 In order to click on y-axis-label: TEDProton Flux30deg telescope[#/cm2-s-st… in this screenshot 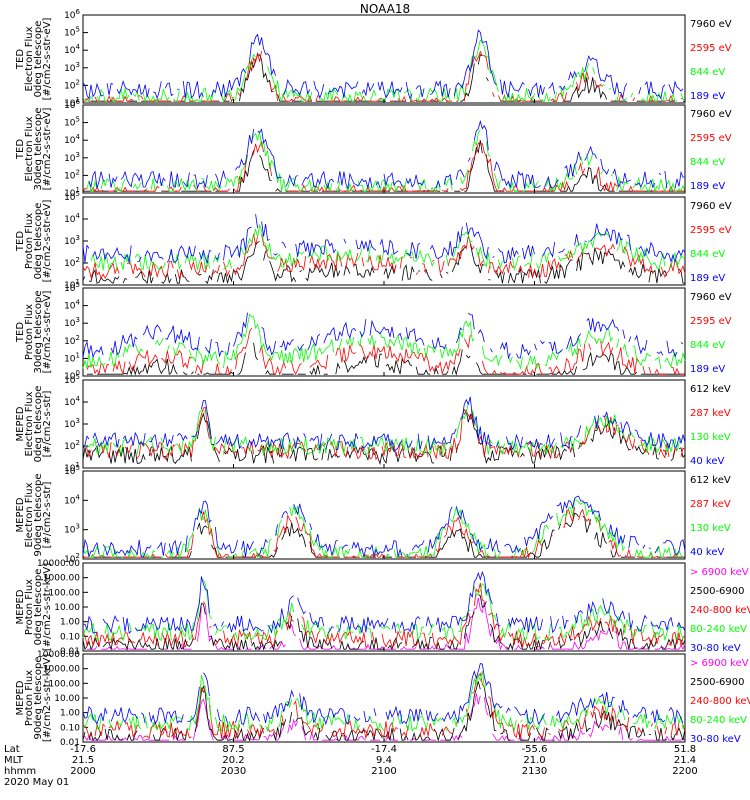, I will do `click(34, 331)`.